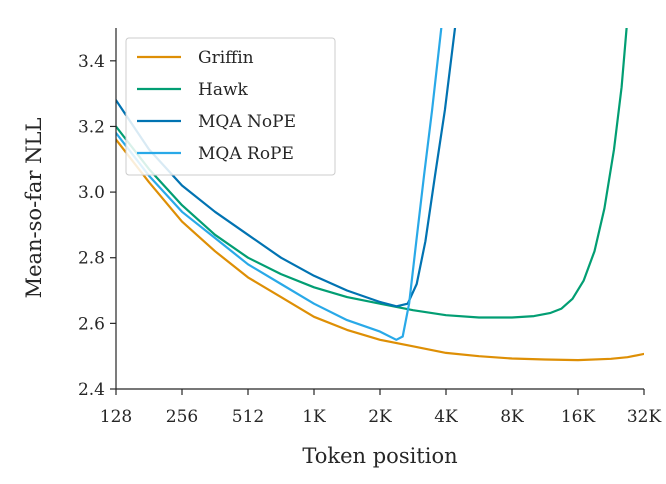  I want to click on x-tick-label: 512, so click(248, 417).